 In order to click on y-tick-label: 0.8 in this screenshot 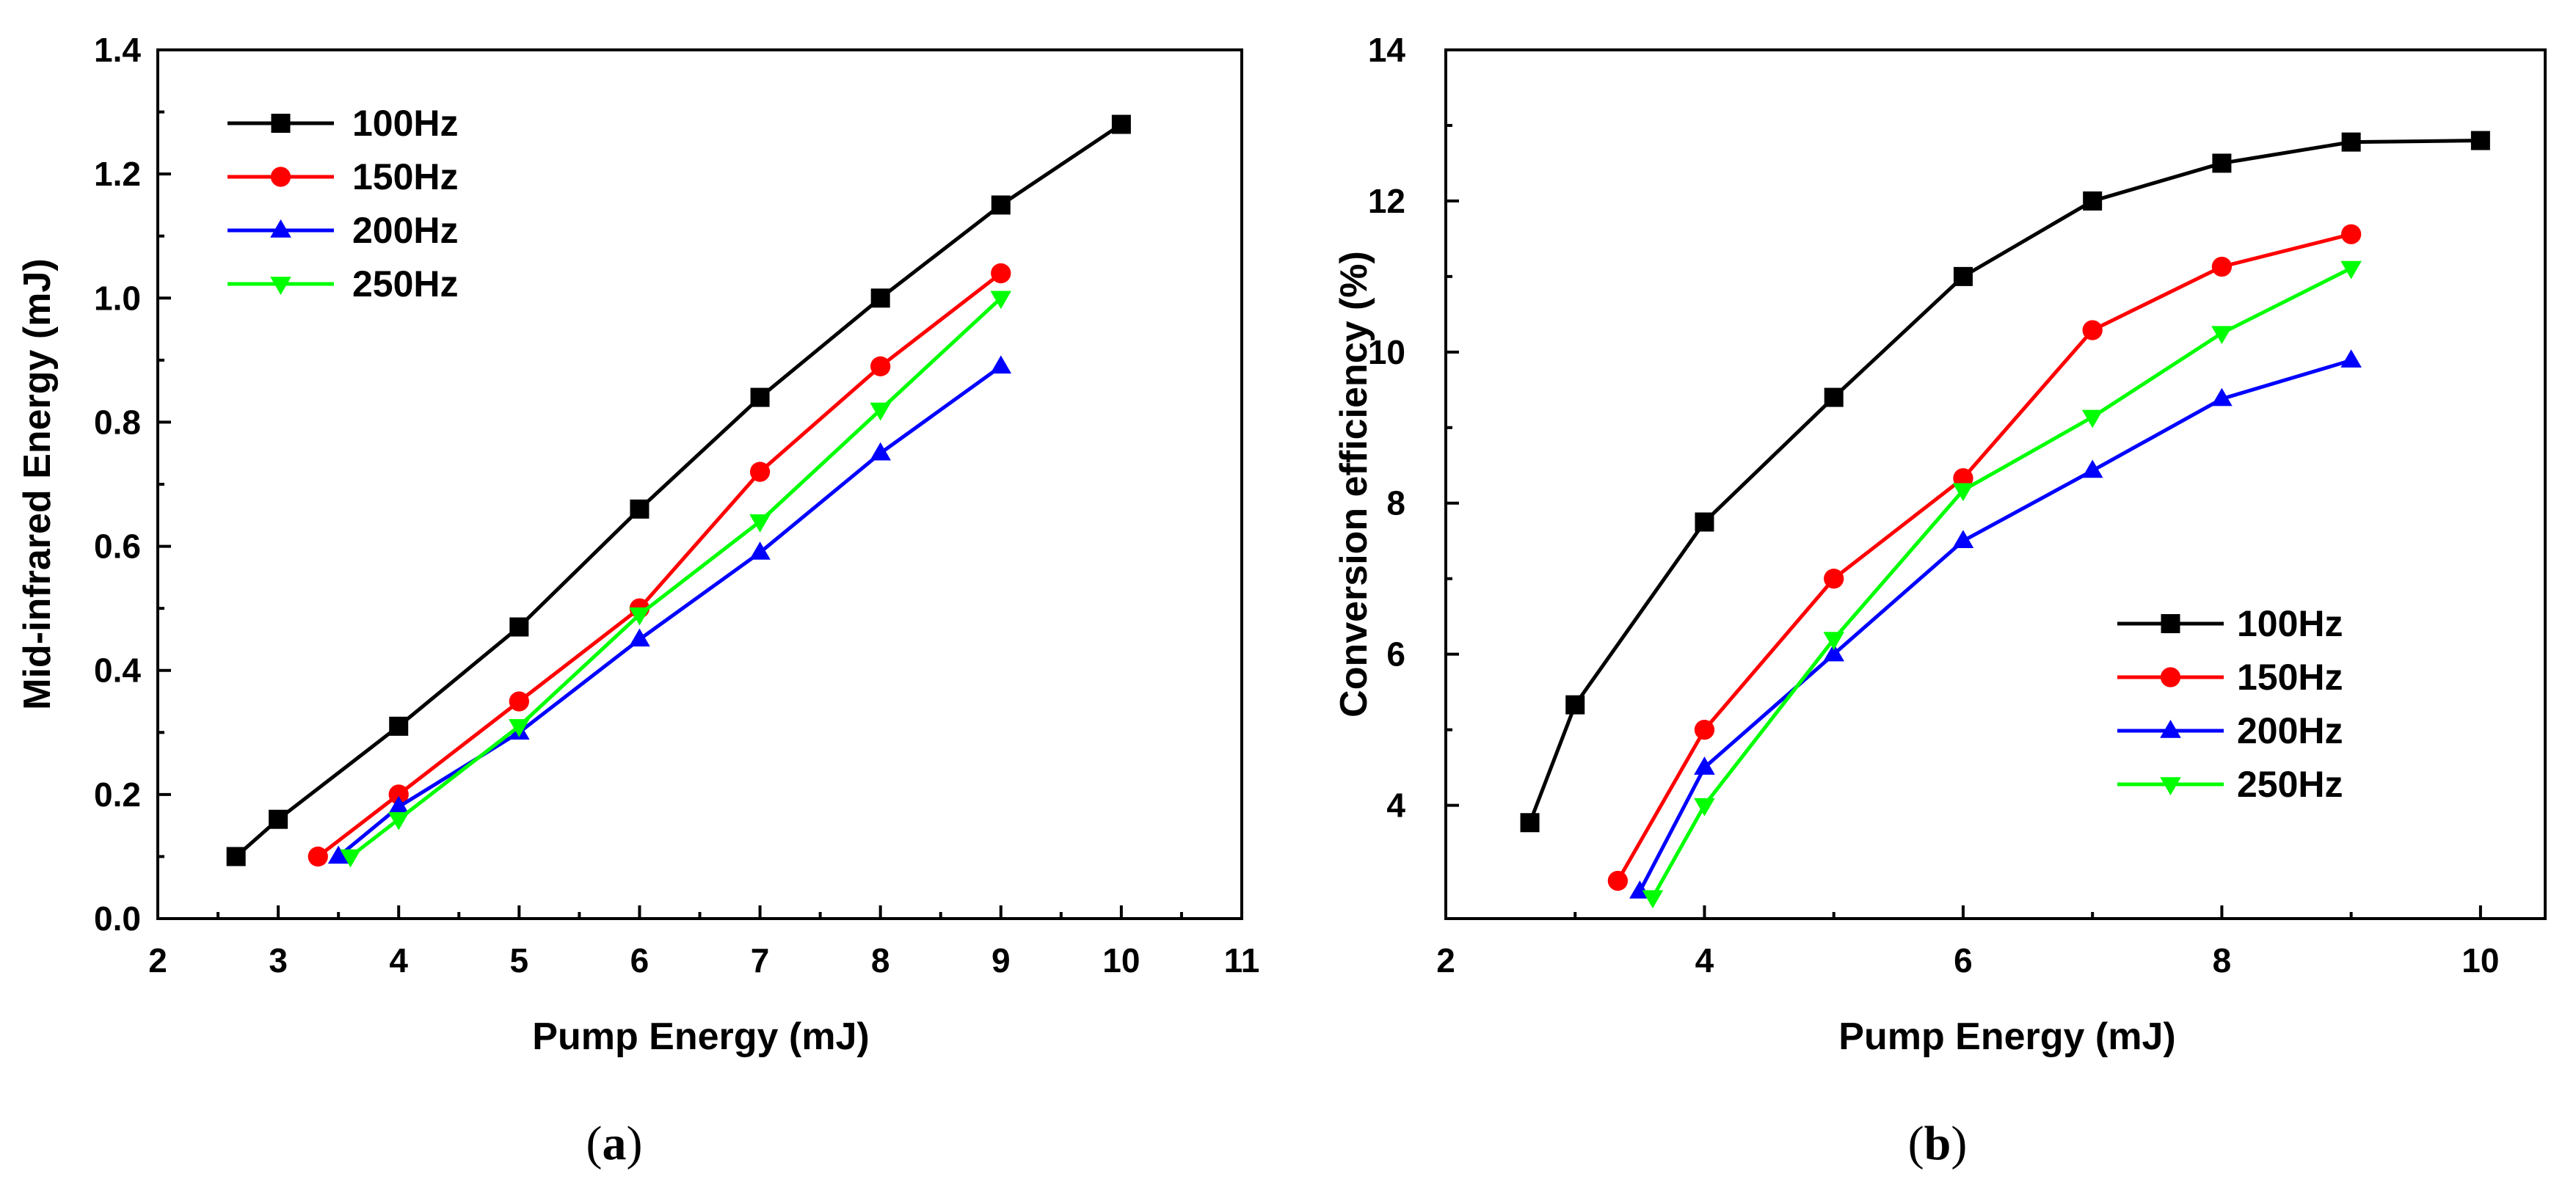, I will do `click(117, 422)`.